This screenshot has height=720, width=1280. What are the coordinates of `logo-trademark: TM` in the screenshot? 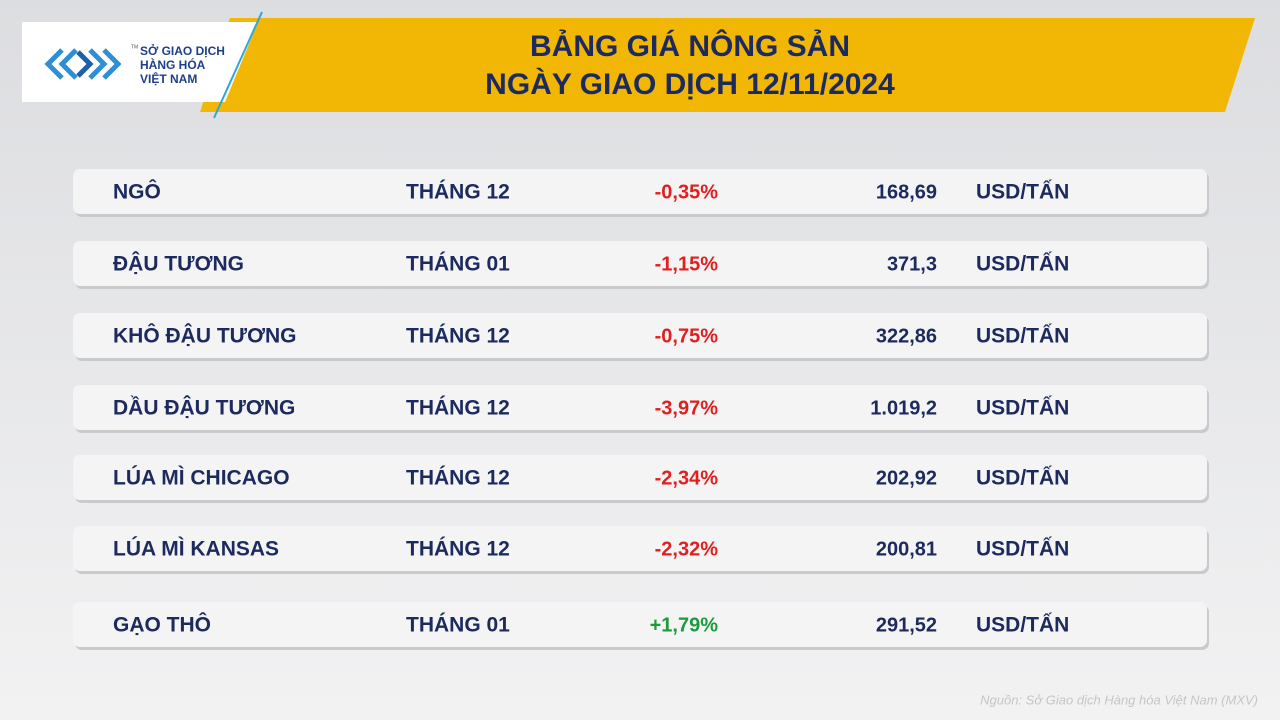 It's located at (134, 47).